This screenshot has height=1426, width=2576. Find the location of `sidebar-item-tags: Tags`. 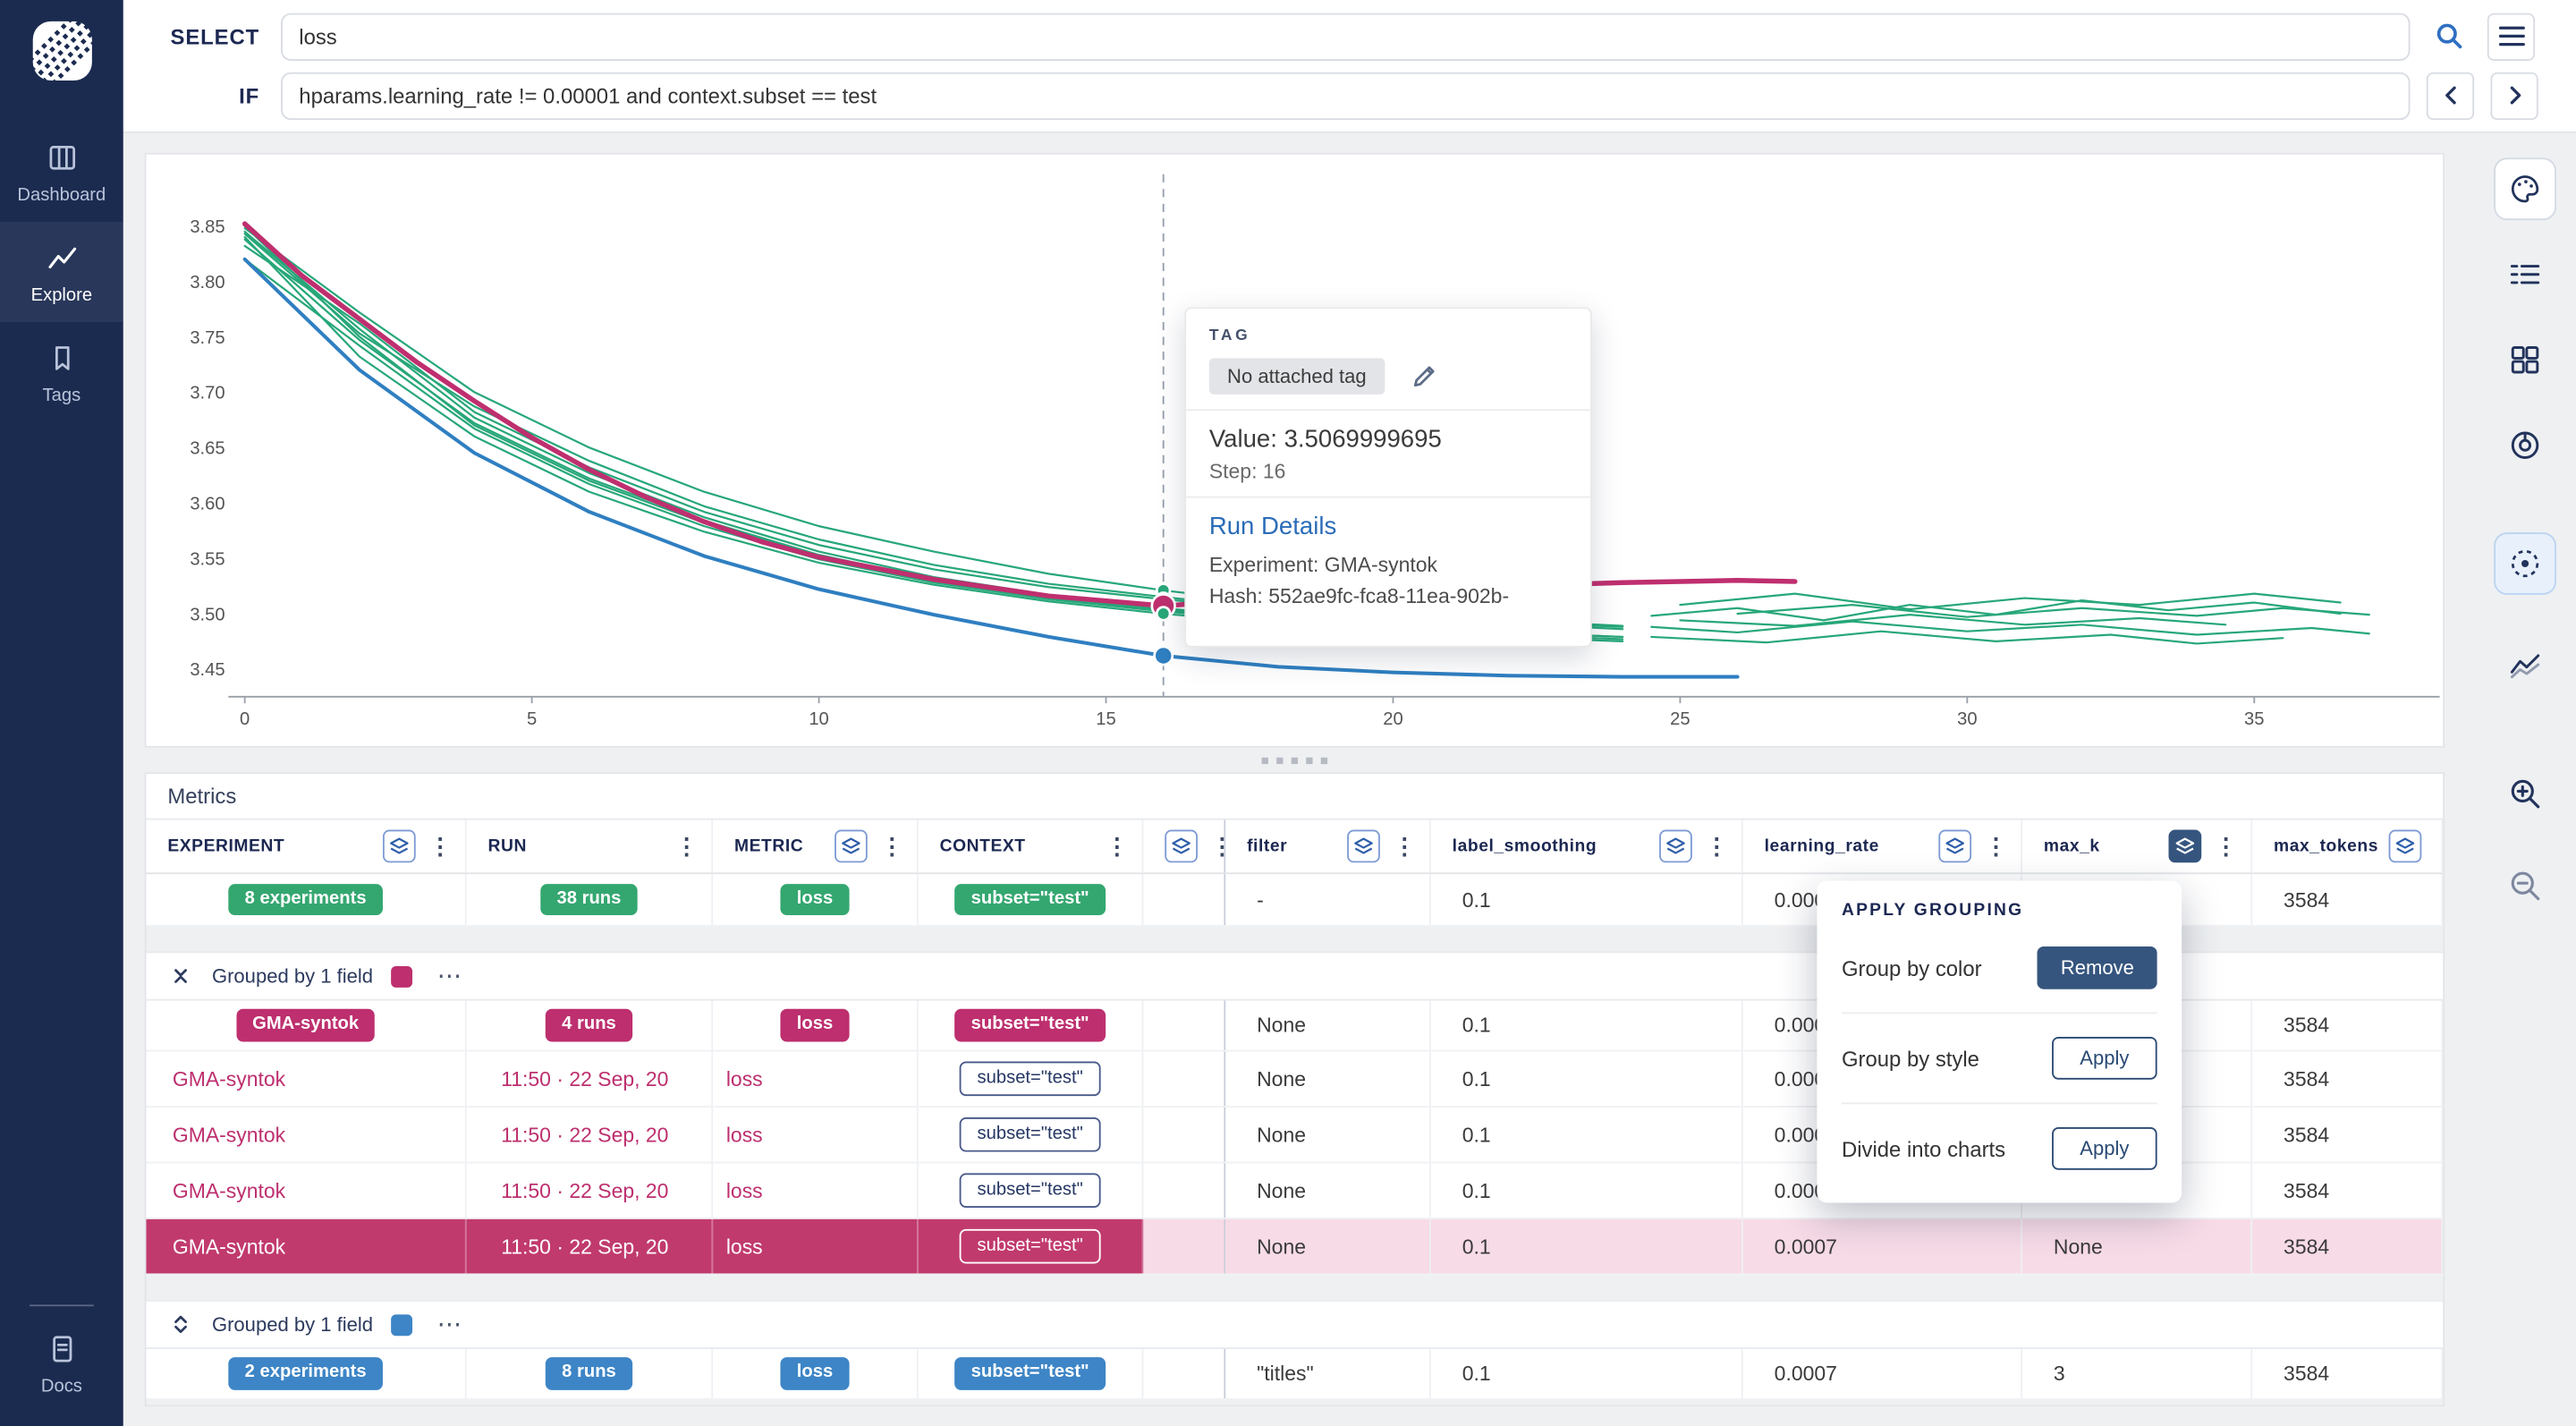

sidebar-item-tags: Tags is located at coordinates (61, 372).